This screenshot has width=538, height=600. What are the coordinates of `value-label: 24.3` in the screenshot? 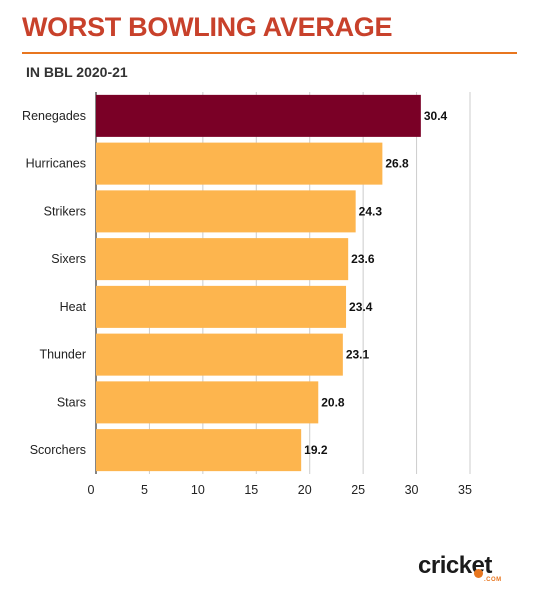 It's located at (371, 211).